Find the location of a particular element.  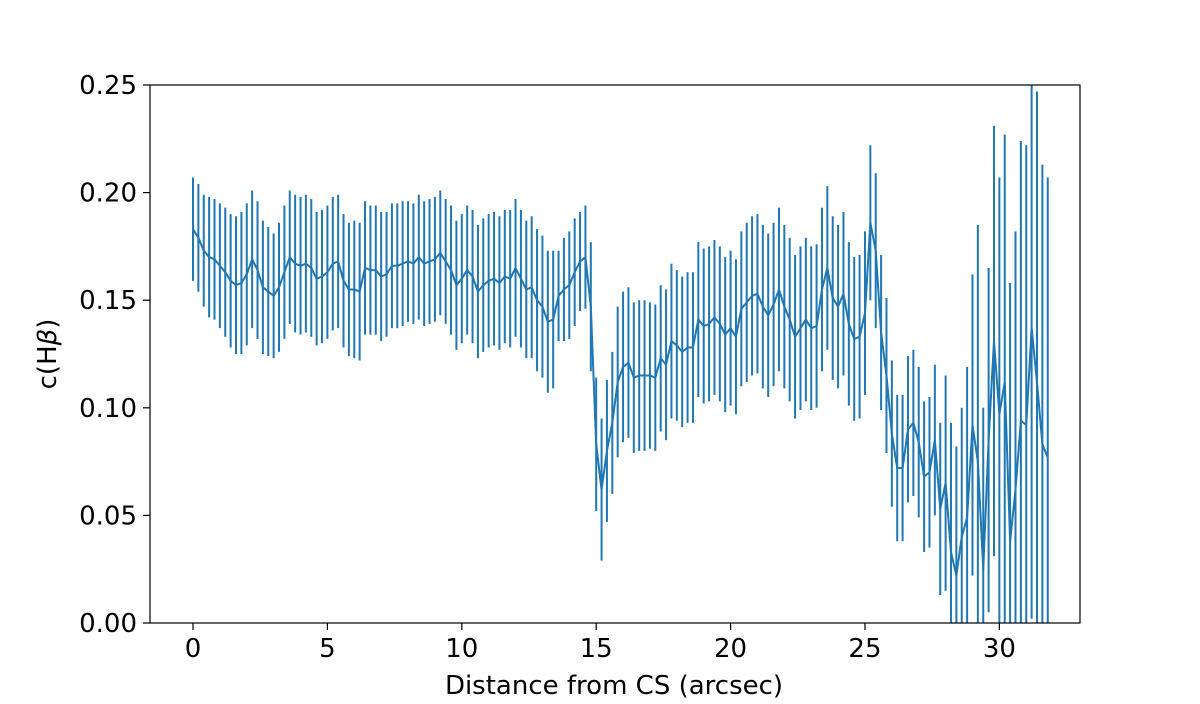

y-tick-label: 0.05 is located at coordinates (108, 516).